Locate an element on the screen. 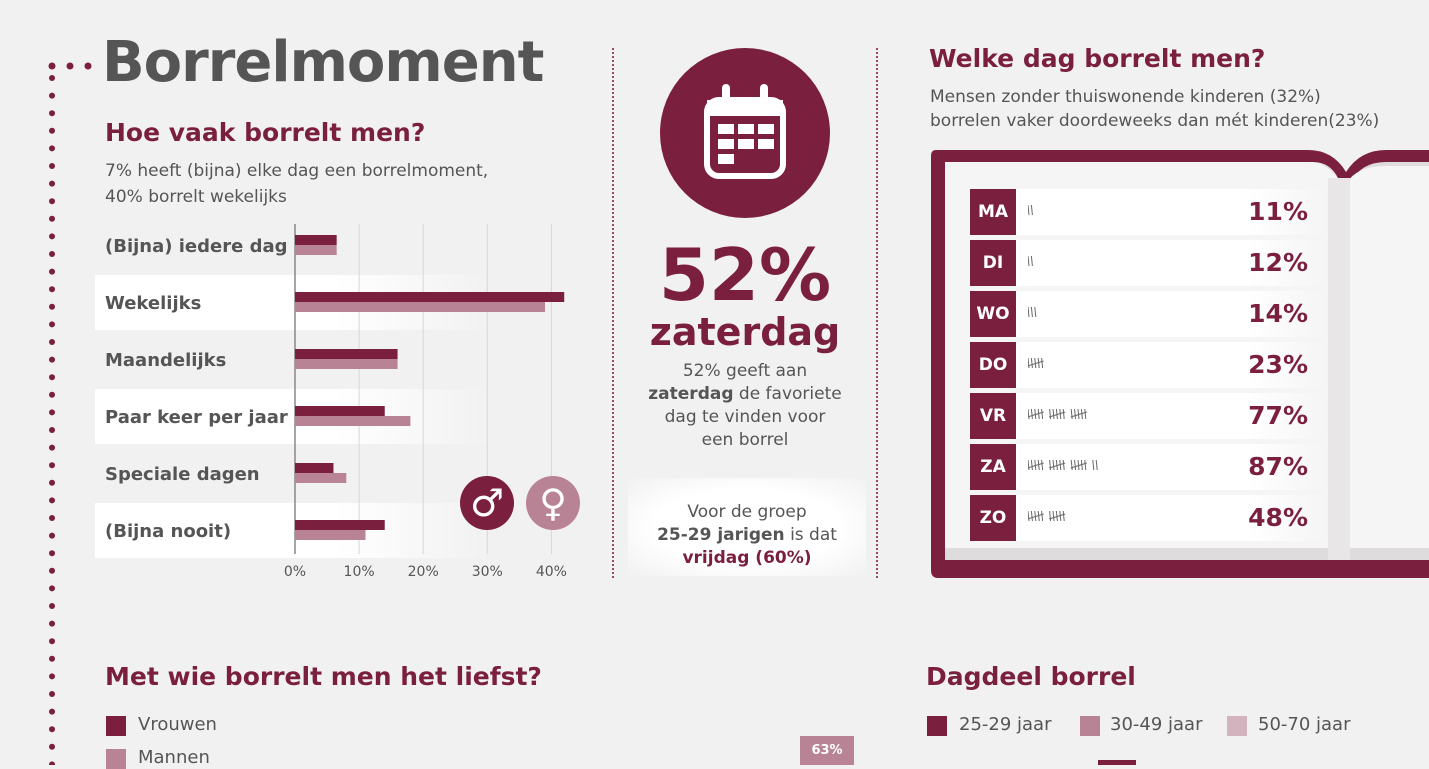  weekday-code: ZO is located at coordinates (993, 518).